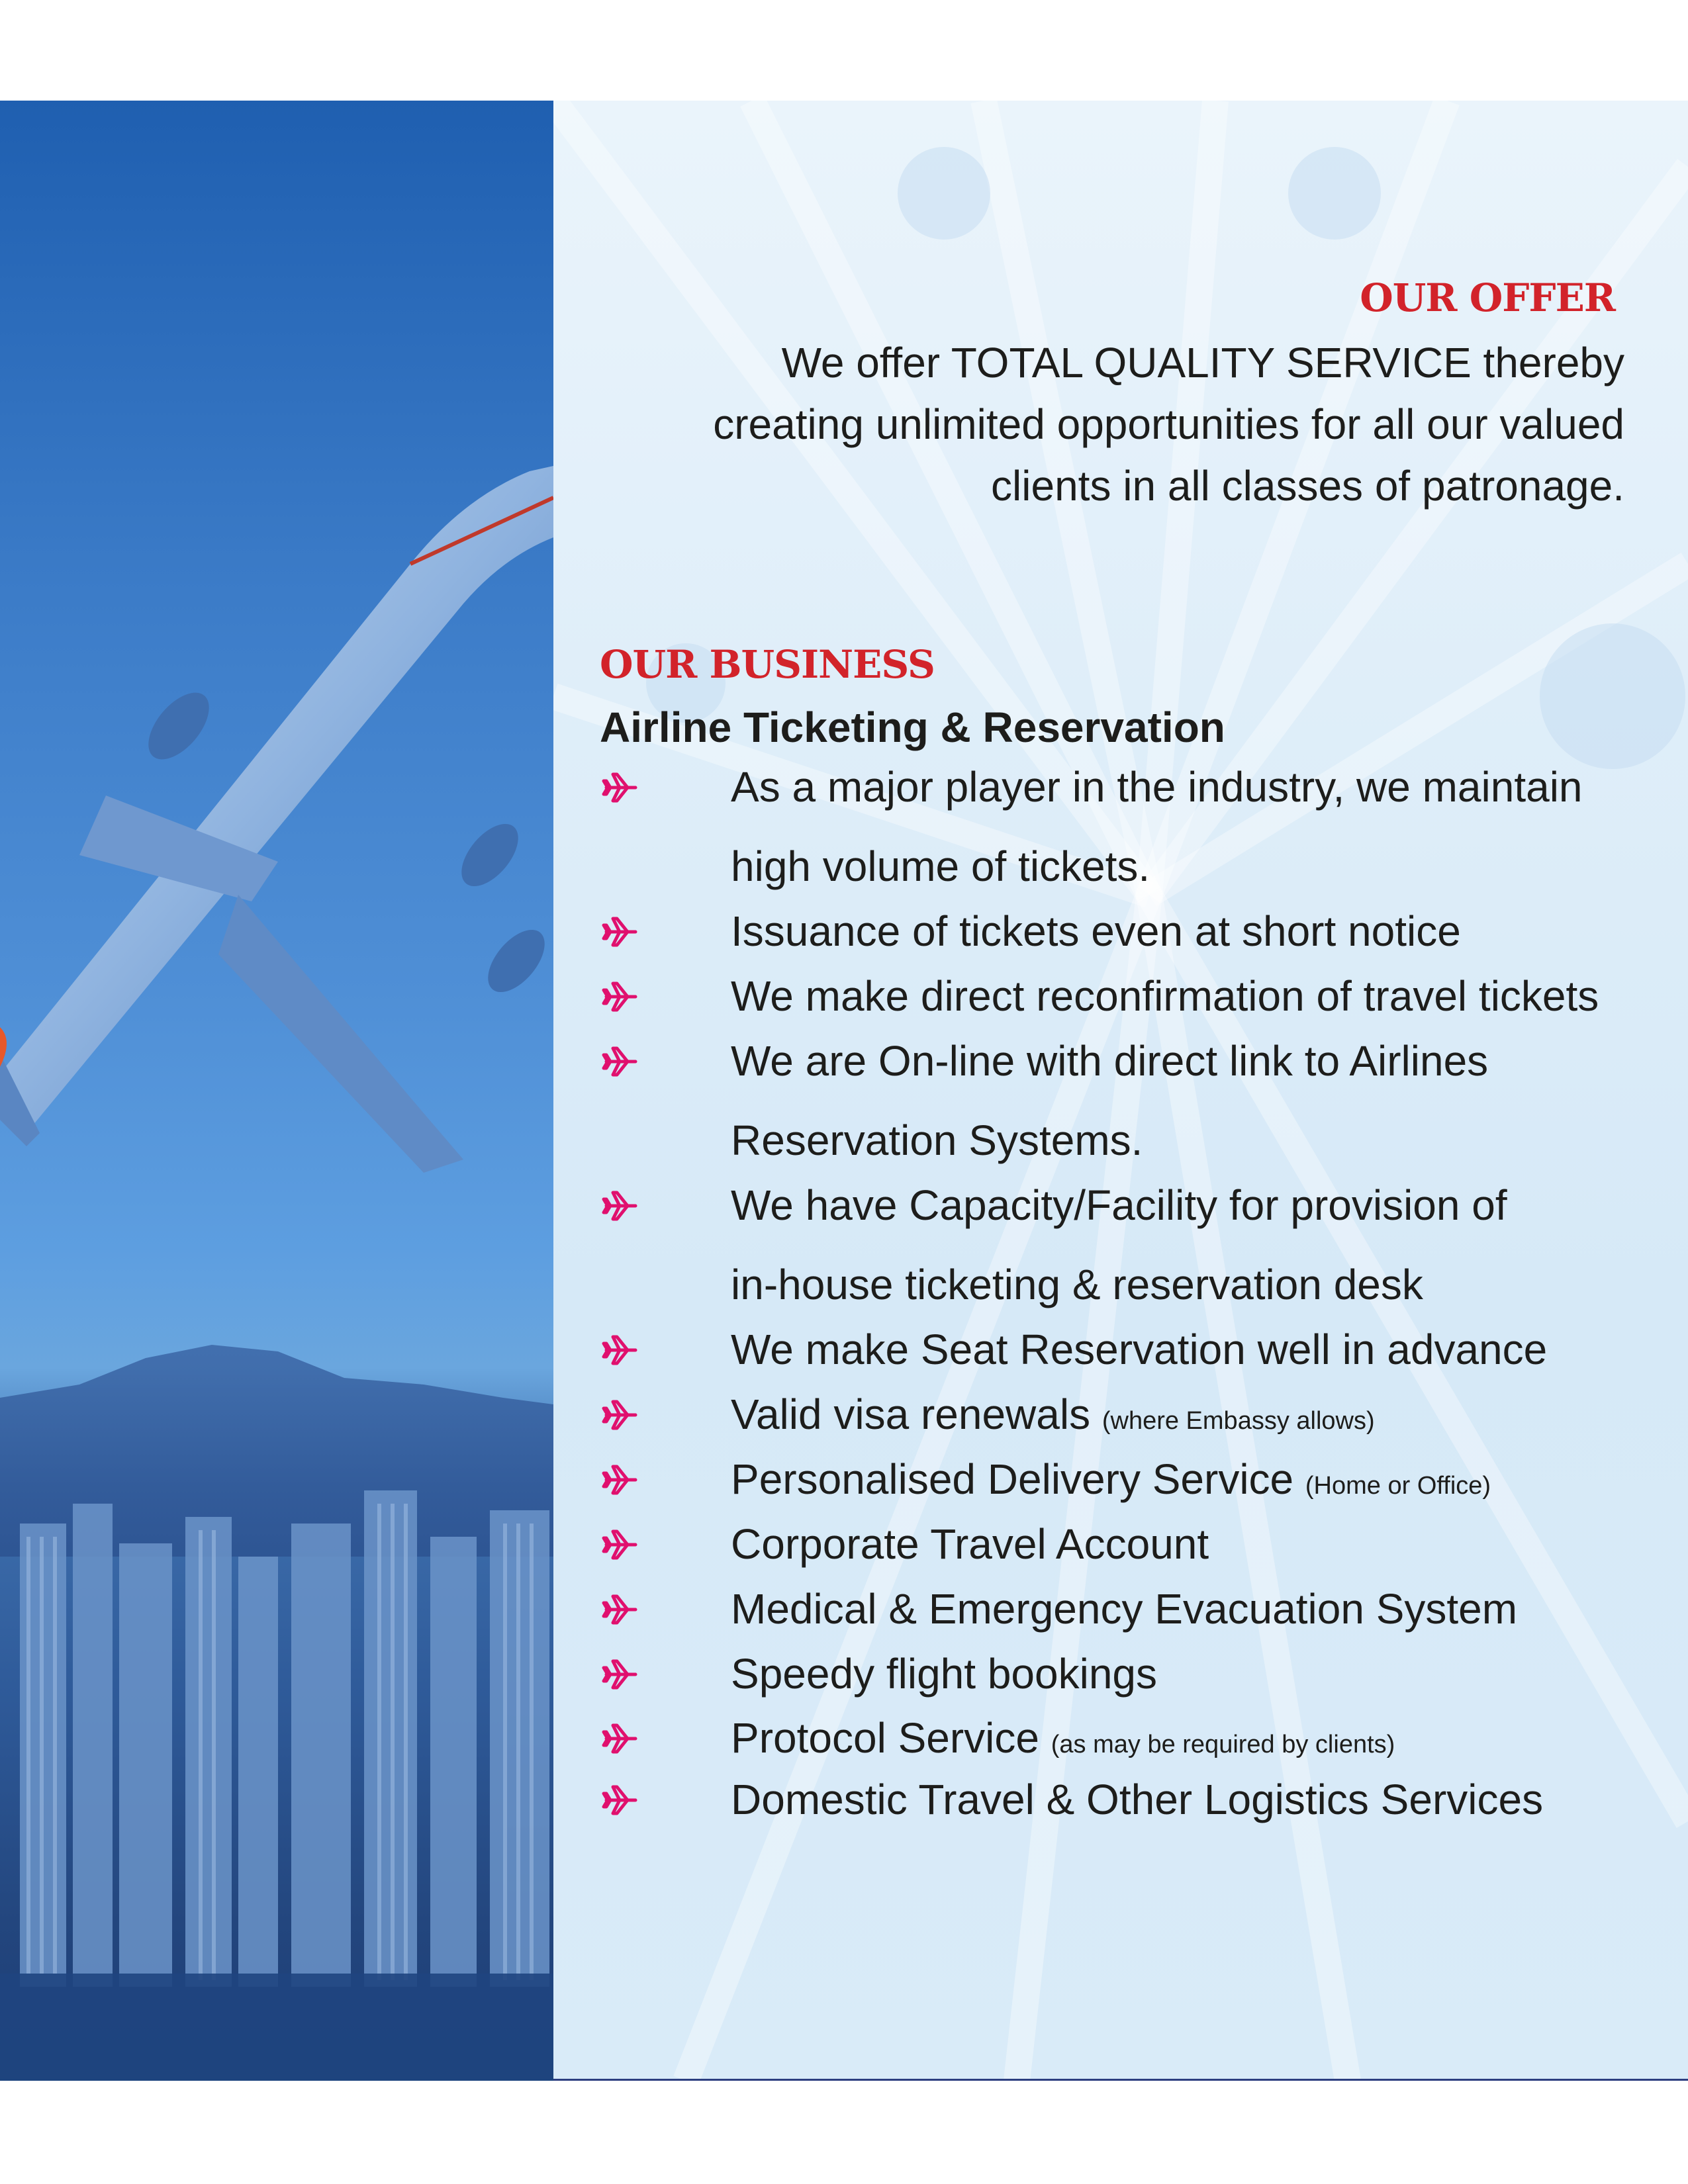 The width and height of the screenshot is (1688, 2184). I want to click on our-business-heading: OUR BUSINESS, so click(767, 664).